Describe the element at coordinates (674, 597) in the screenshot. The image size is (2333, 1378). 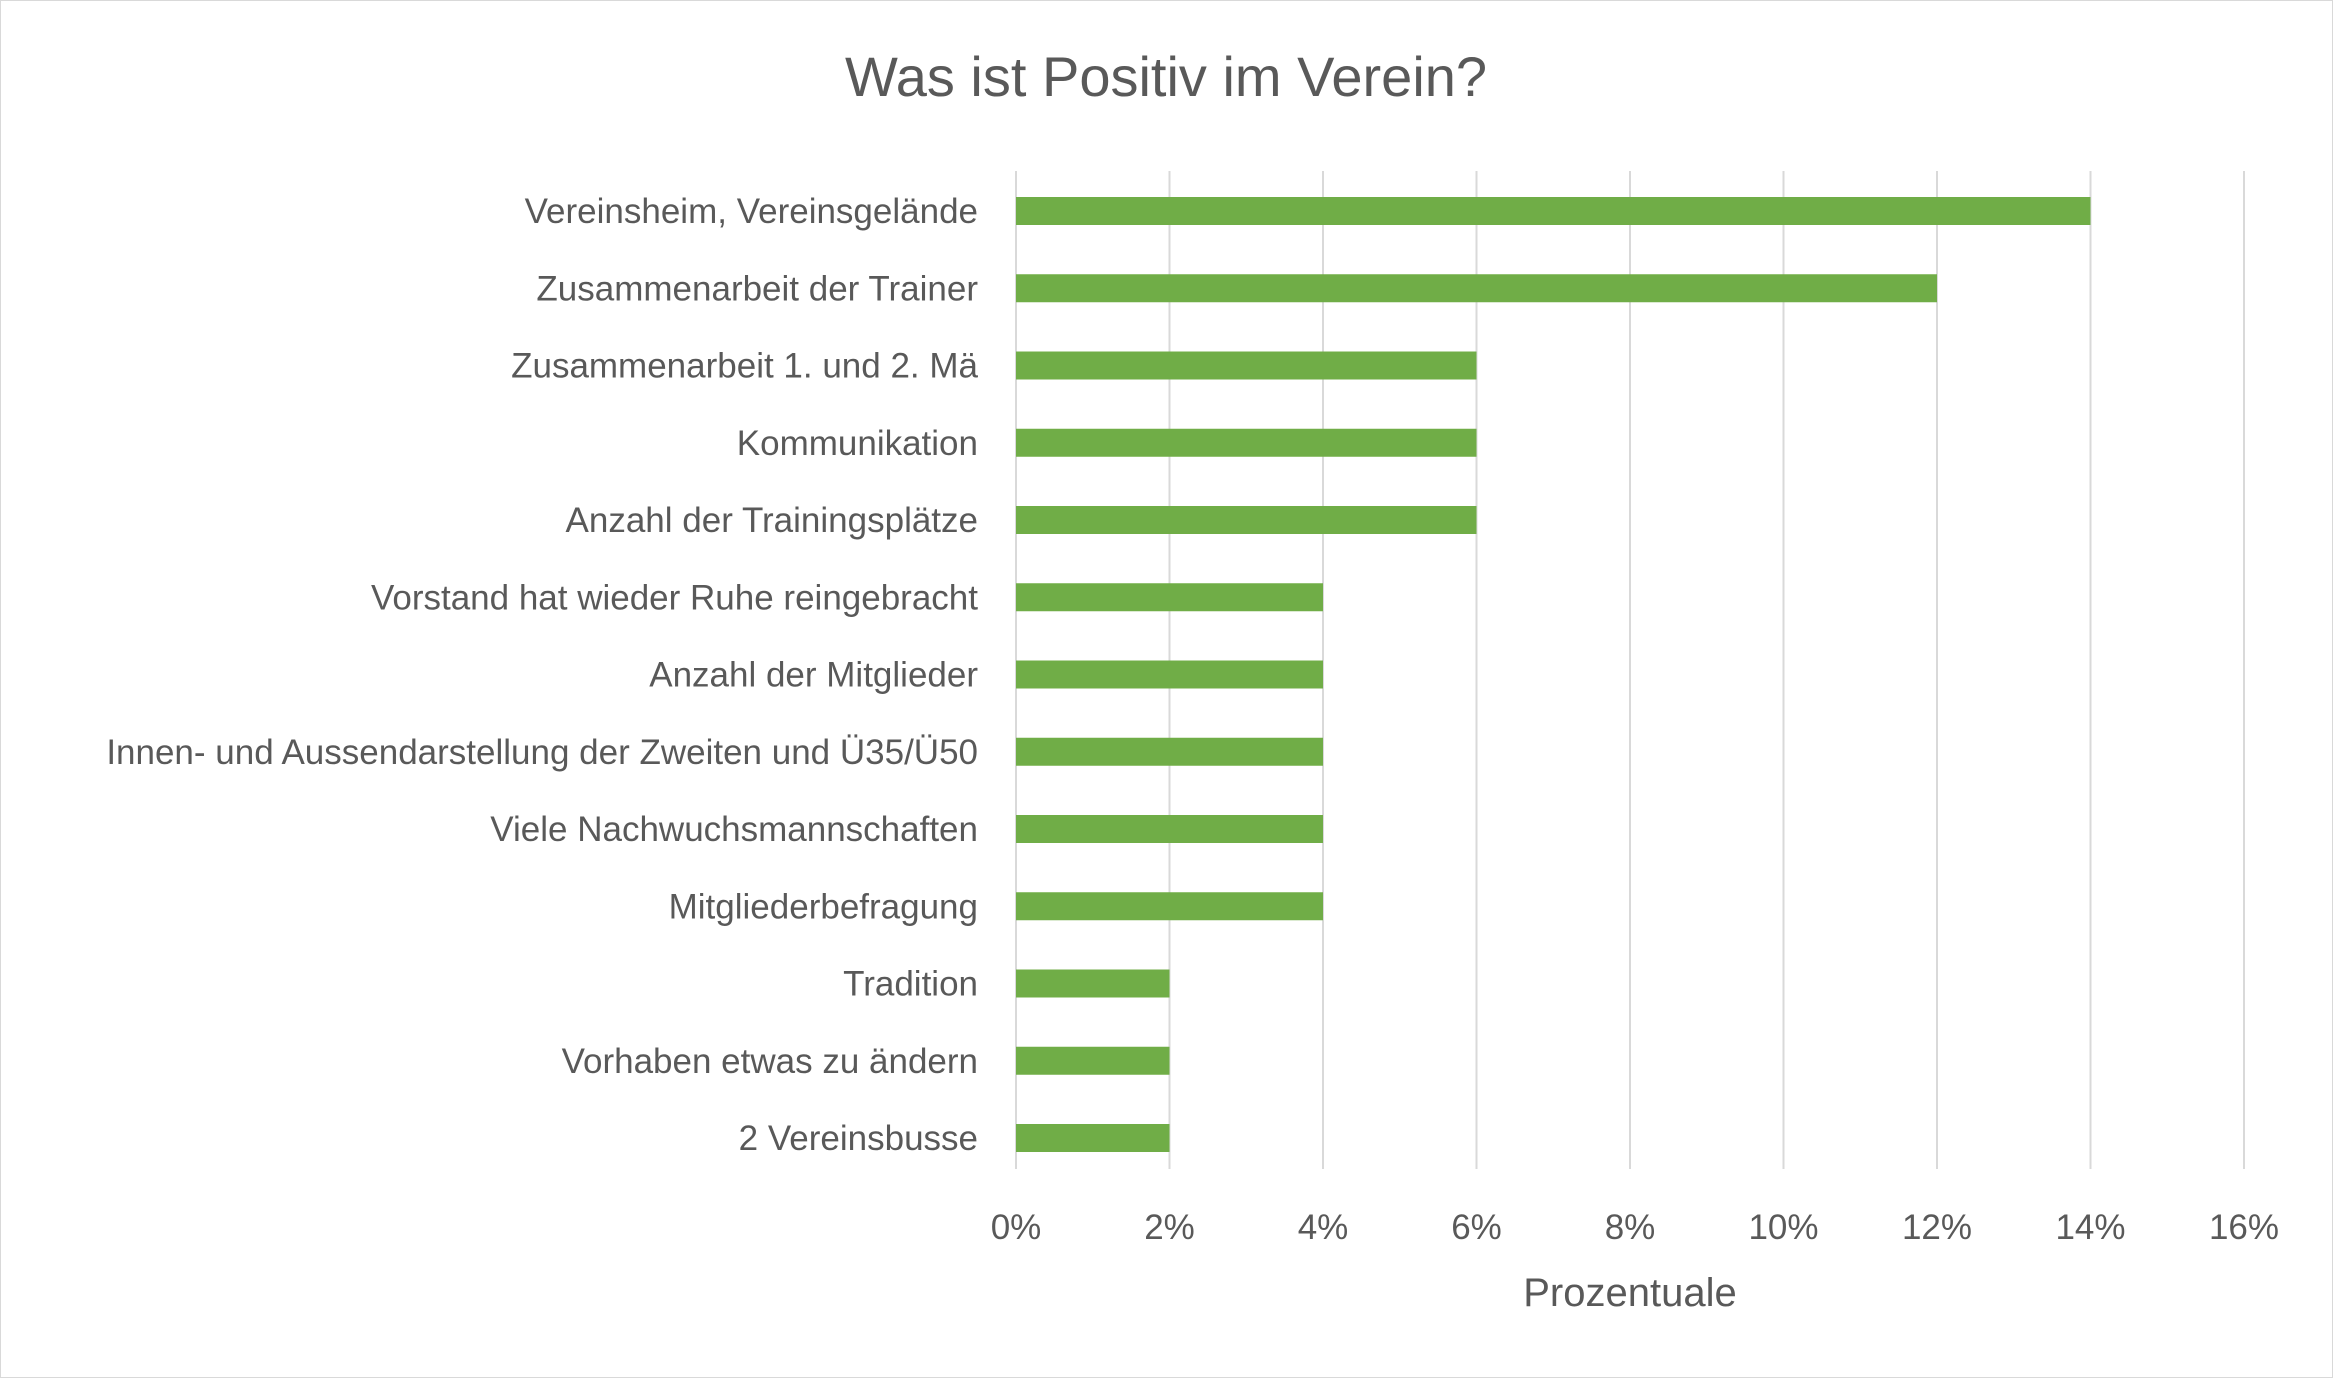
I see `category-label: Vorstand hat wieder Ruhe reingebracht` at that location.